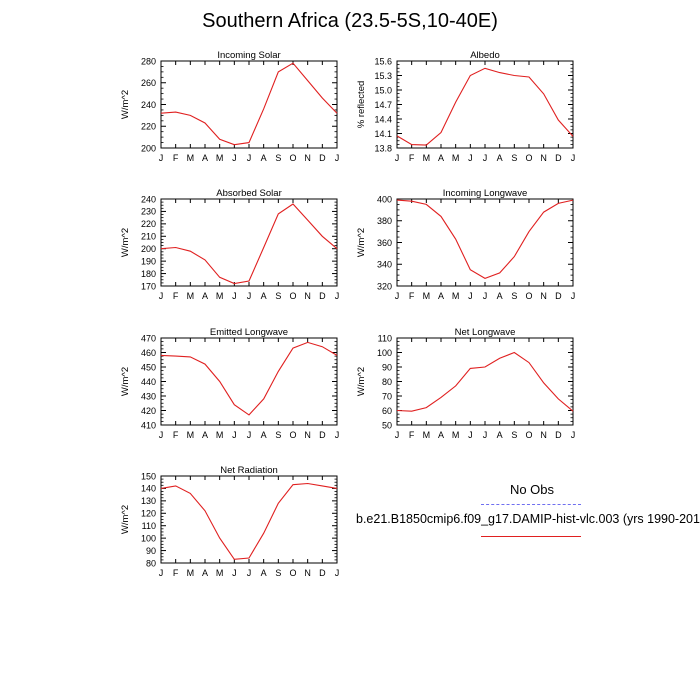 The image size is (700, 700). I want to click on y-tick-label: 260, so click(148, 83).